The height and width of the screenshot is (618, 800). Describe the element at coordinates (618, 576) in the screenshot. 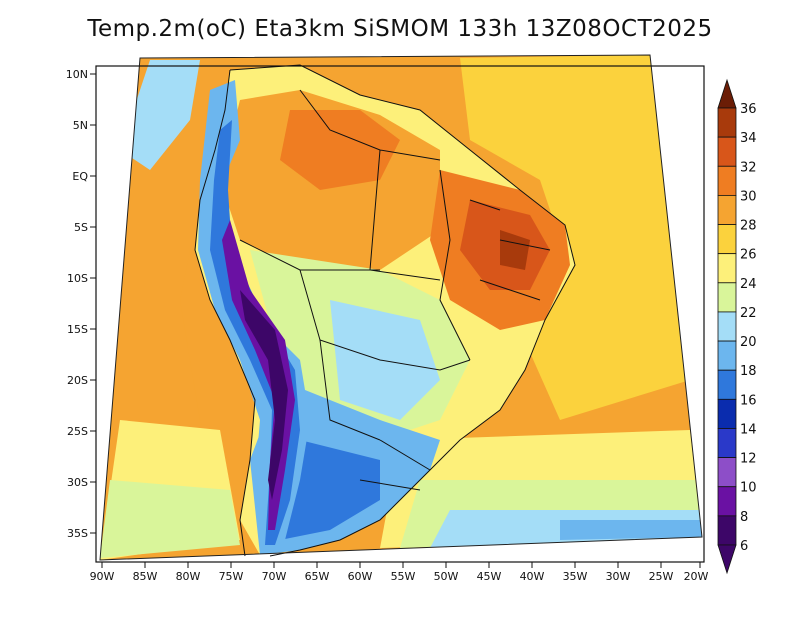

I see `lon-label: 30W` at that location.